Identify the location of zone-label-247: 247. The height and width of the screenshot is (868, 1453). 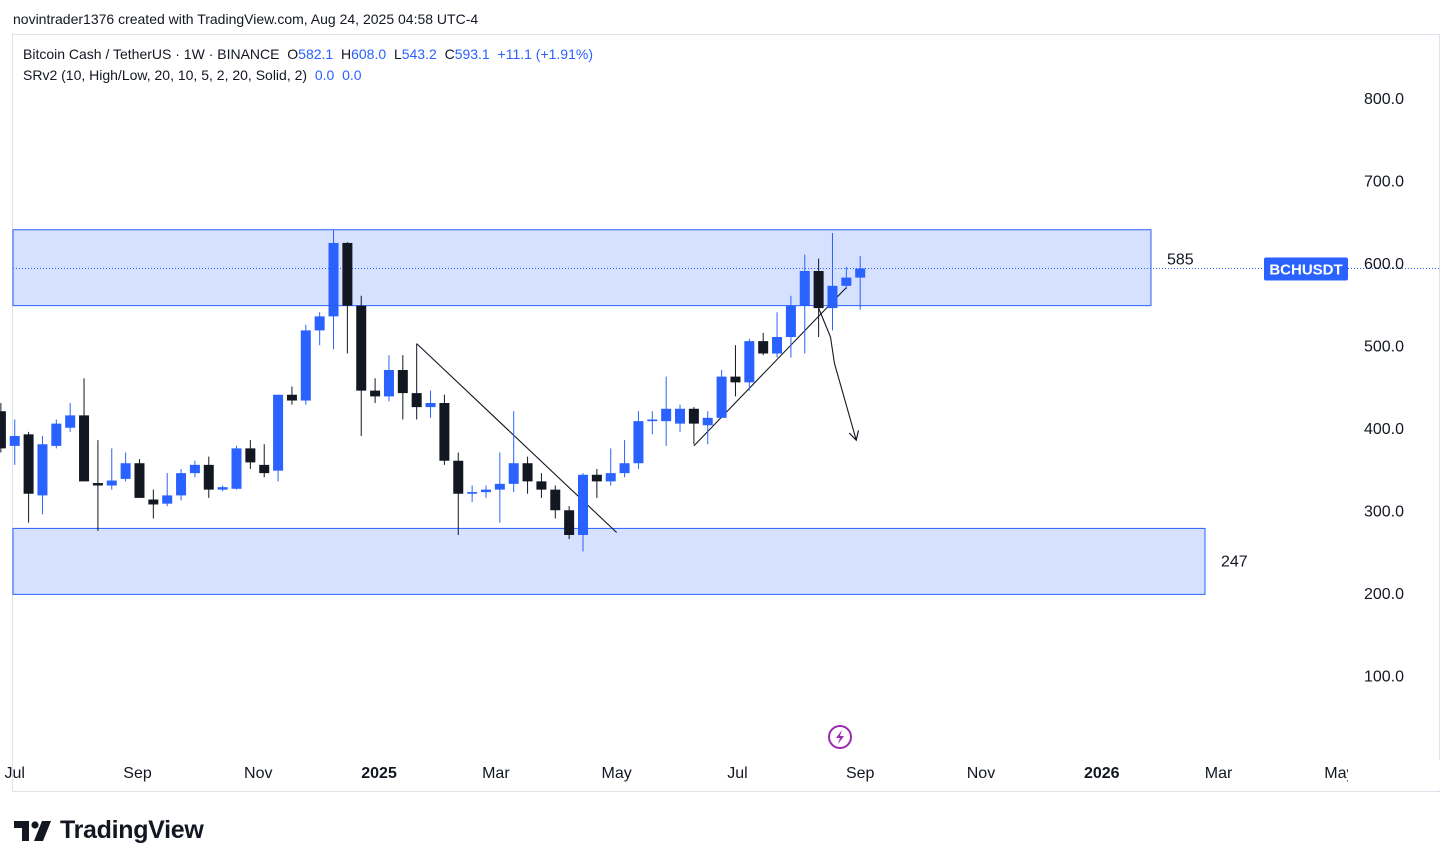
(1234, 561).